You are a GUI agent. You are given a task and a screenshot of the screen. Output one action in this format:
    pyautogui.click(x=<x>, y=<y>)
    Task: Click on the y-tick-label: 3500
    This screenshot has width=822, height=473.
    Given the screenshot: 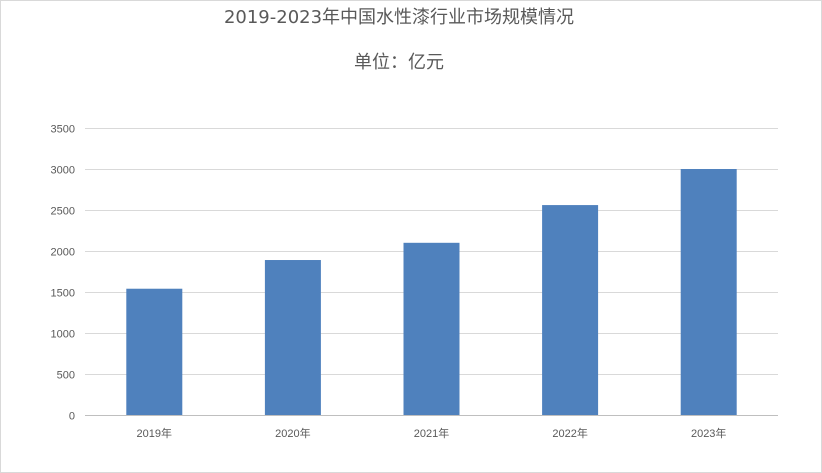 What is the action you would take?
    pyautogui.click(x=63, y=130)
    